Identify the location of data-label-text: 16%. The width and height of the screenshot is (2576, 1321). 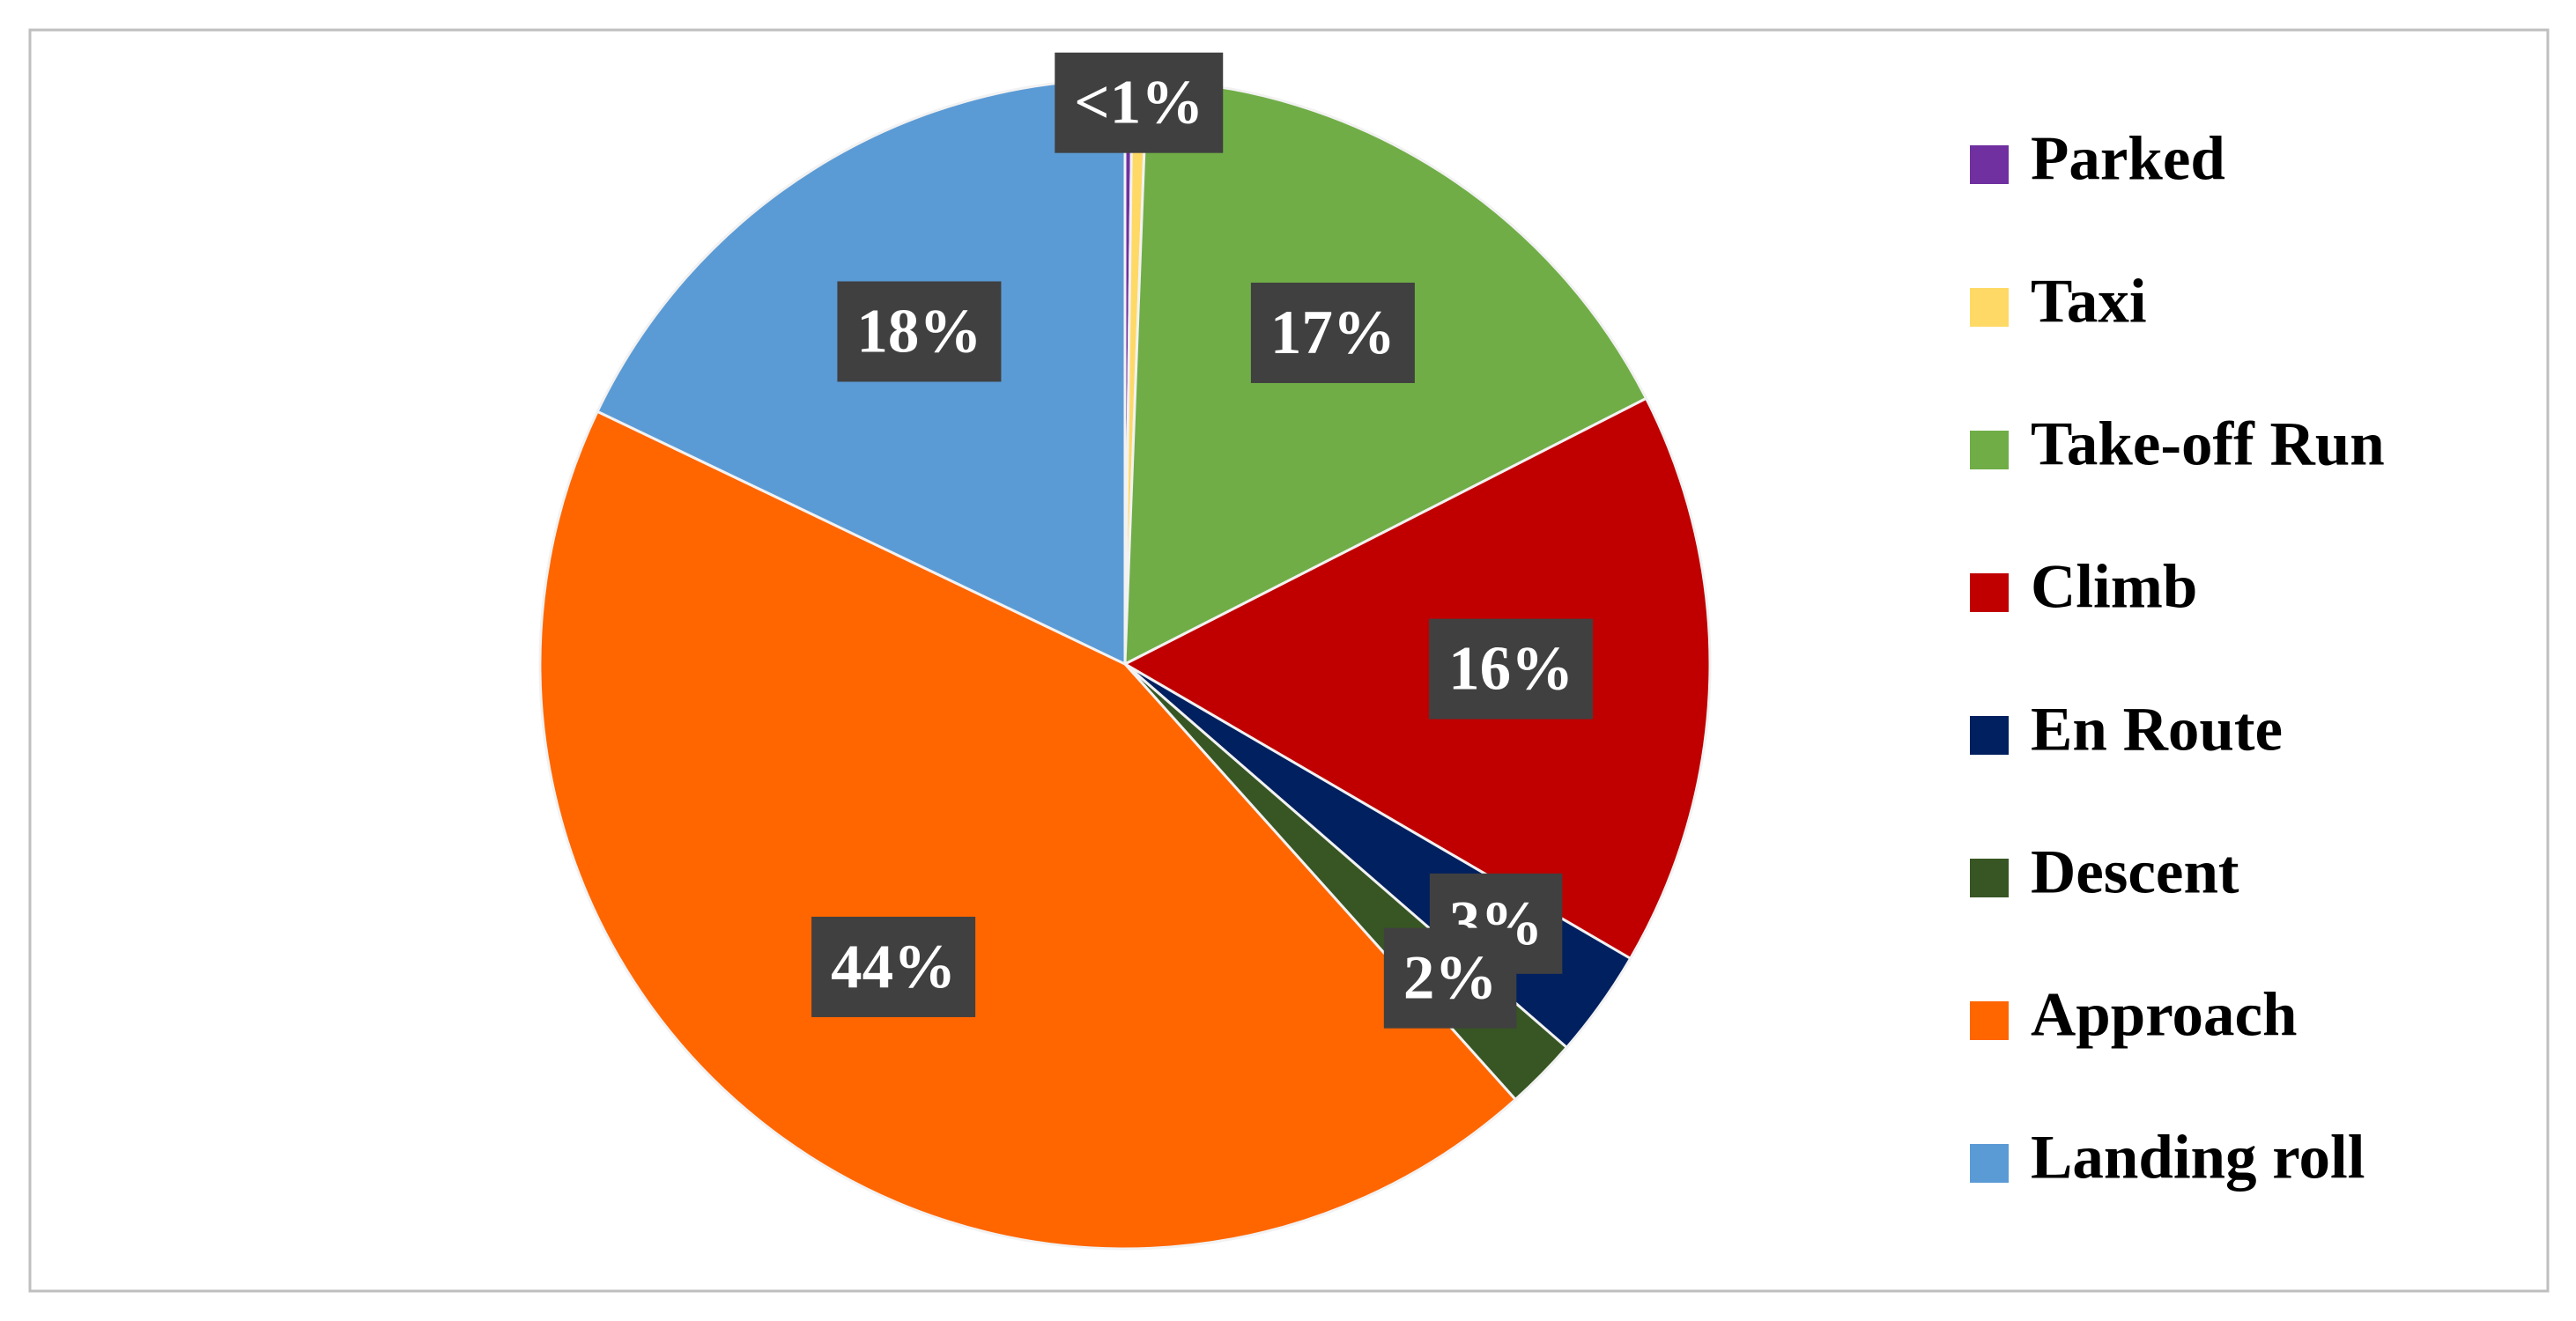
(1510, 670).